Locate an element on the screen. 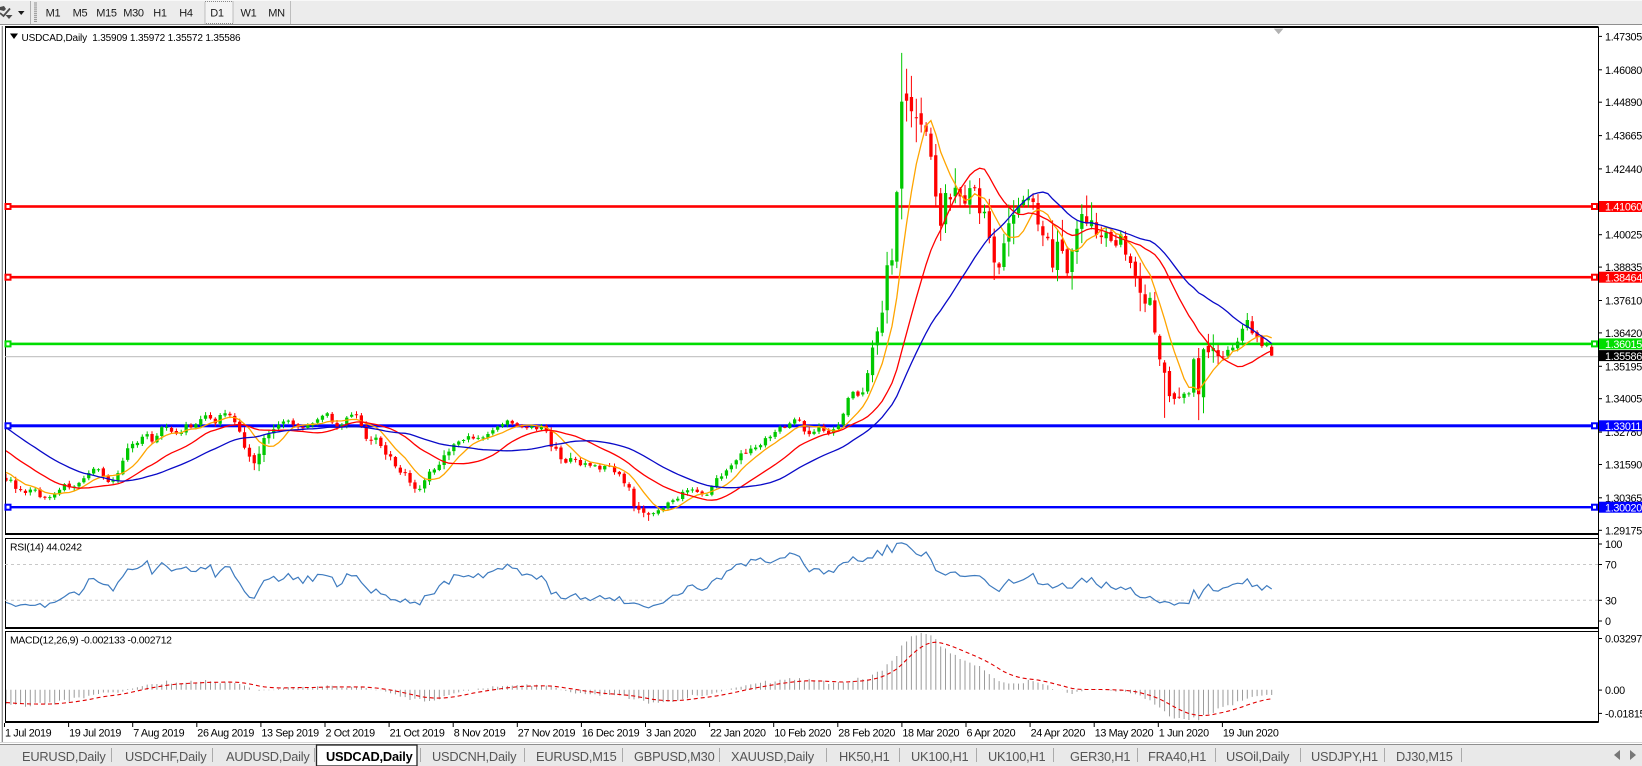  svg-text: 10 Feb 2020 is located at coordinates (802, 734).